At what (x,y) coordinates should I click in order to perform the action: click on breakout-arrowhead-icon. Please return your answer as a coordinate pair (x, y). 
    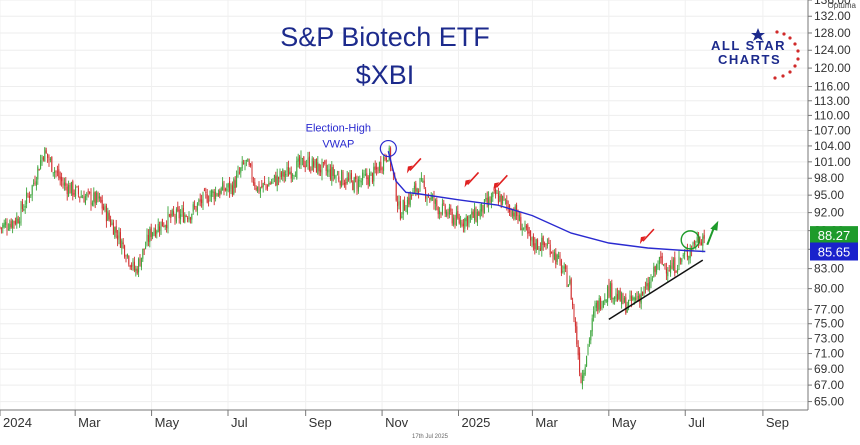
    Looking at the image, I should click on (714, 225).